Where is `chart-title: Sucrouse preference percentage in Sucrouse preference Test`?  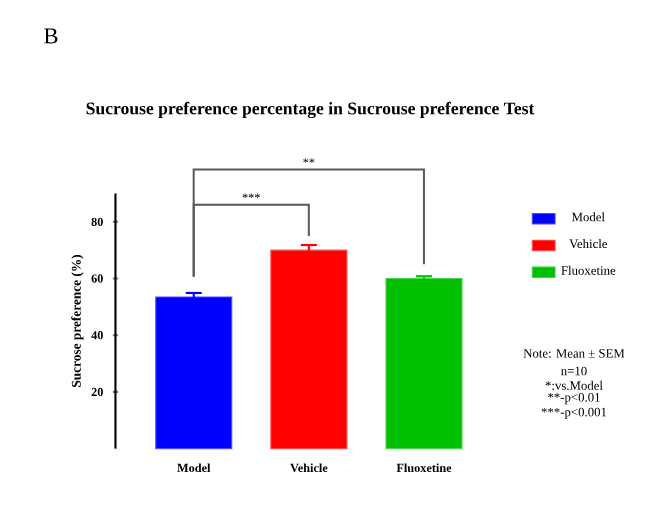 chart-title: Sucrouse preference percentage in Sucrouse preference Test is located at coordinates (310, 110).